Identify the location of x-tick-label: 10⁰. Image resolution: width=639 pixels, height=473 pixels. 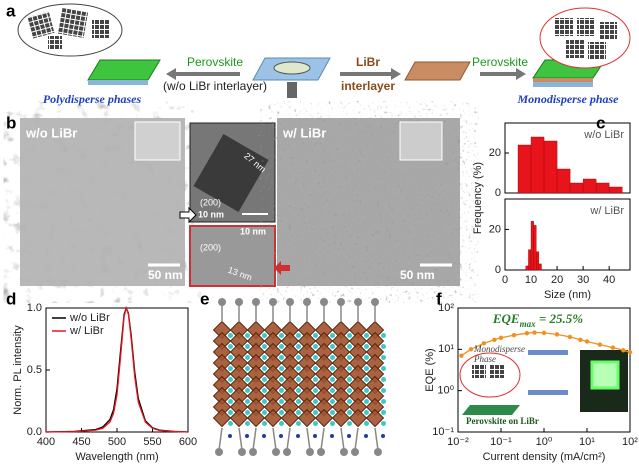
(544, 442).